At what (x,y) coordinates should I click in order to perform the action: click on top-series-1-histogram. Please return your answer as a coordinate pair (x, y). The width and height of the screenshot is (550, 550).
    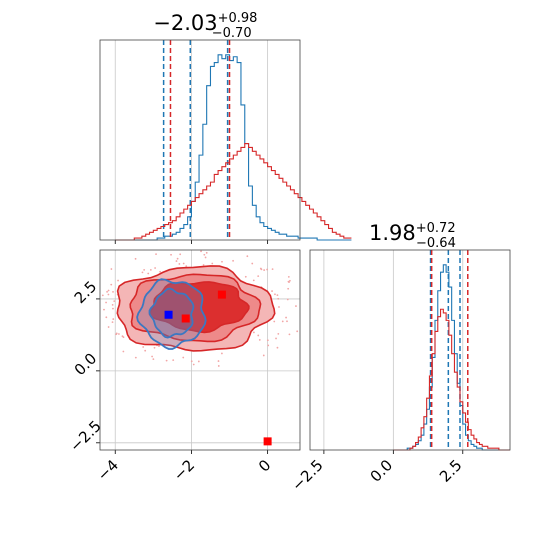
    Looking at the image, I should click on (233, 191).